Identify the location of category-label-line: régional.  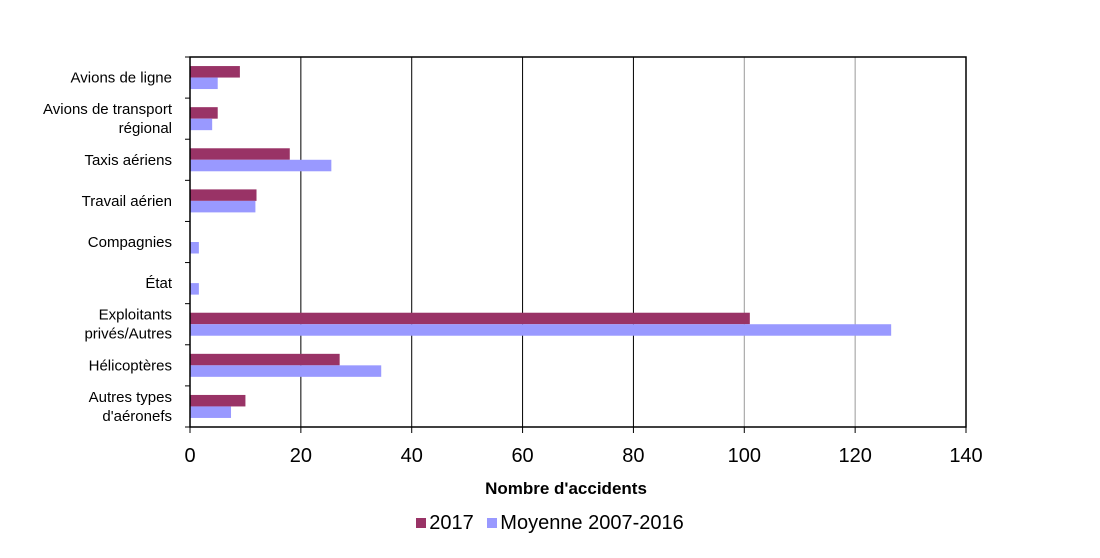
(145, 128).